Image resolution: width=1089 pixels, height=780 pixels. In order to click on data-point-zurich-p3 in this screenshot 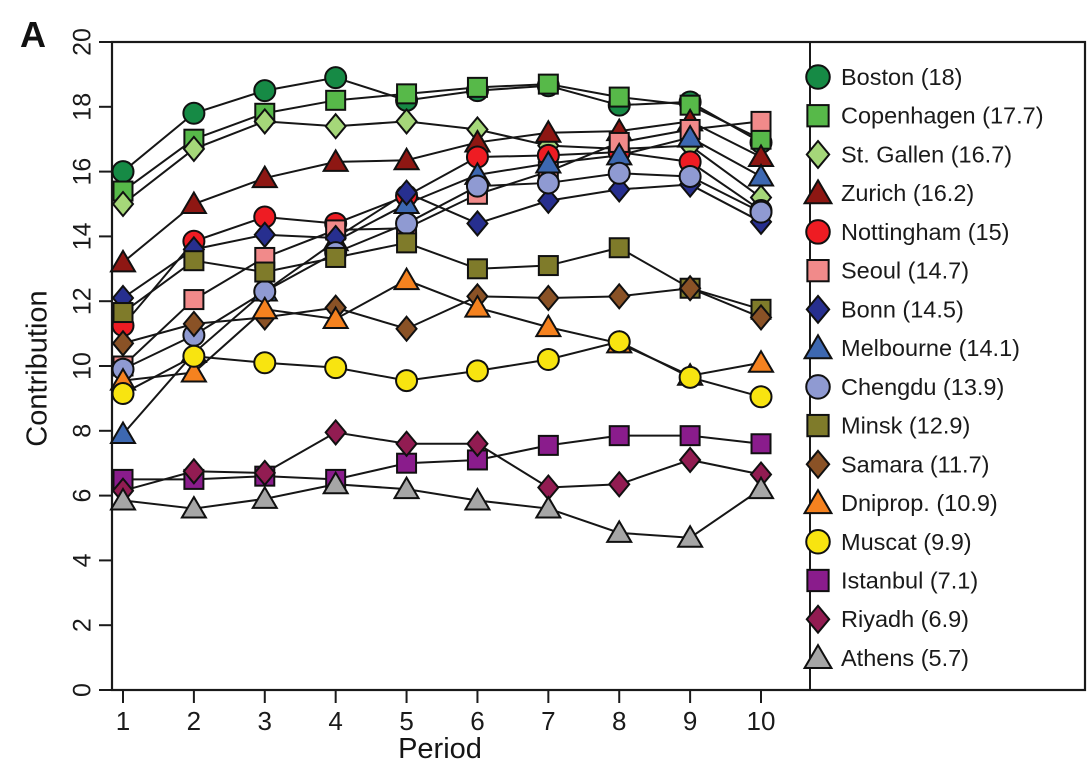, I will do `click(265, 176)`.